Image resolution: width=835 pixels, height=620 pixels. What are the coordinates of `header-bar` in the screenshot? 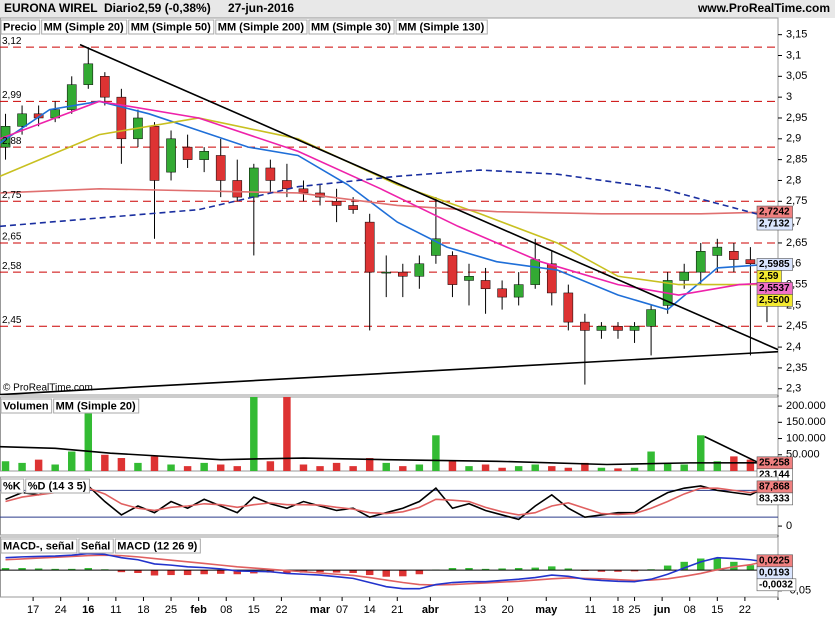 It's located at (417, 9).